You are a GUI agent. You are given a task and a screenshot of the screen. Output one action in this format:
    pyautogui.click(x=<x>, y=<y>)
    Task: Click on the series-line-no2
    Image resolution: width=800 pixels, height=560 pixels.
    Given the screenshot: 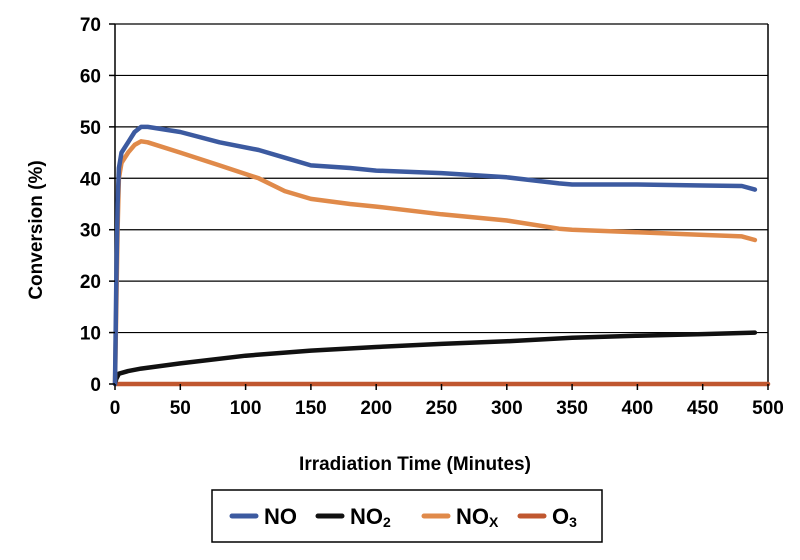 What is the action you would take?
    pyautogui.click(x=435, y=358)
    